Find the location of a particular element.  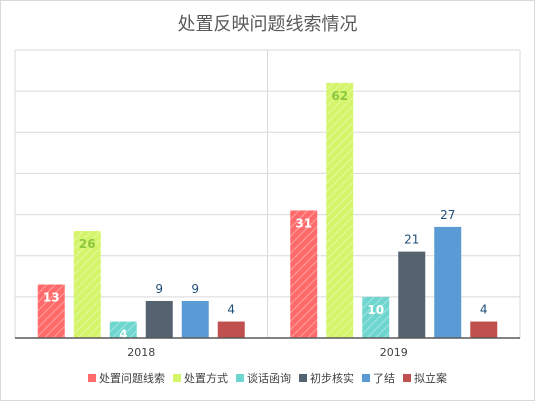

data-label: 13 is located at coordinates (51, 298).